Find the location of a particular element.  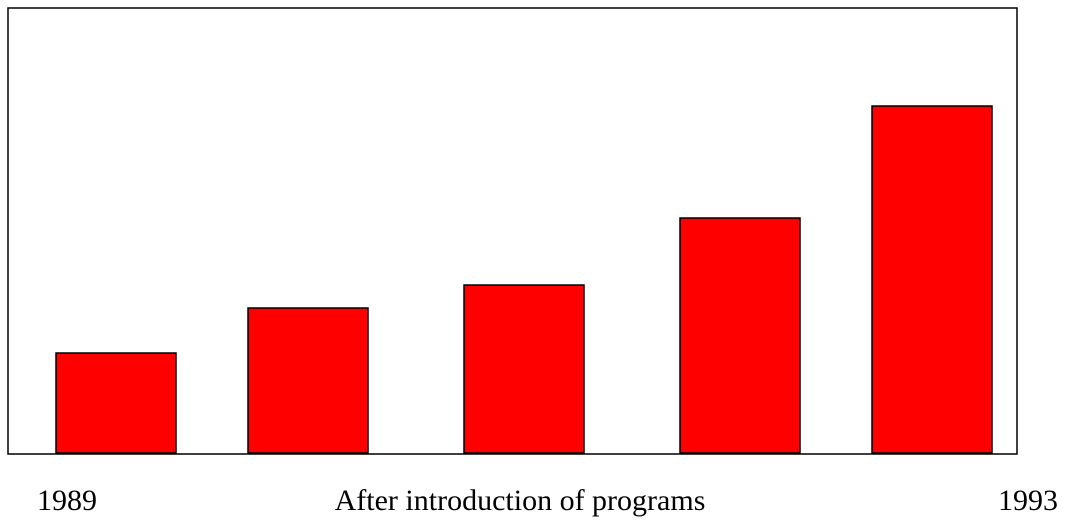

x-tick-label-last: 1993 is located at coordinates (1028, 500).